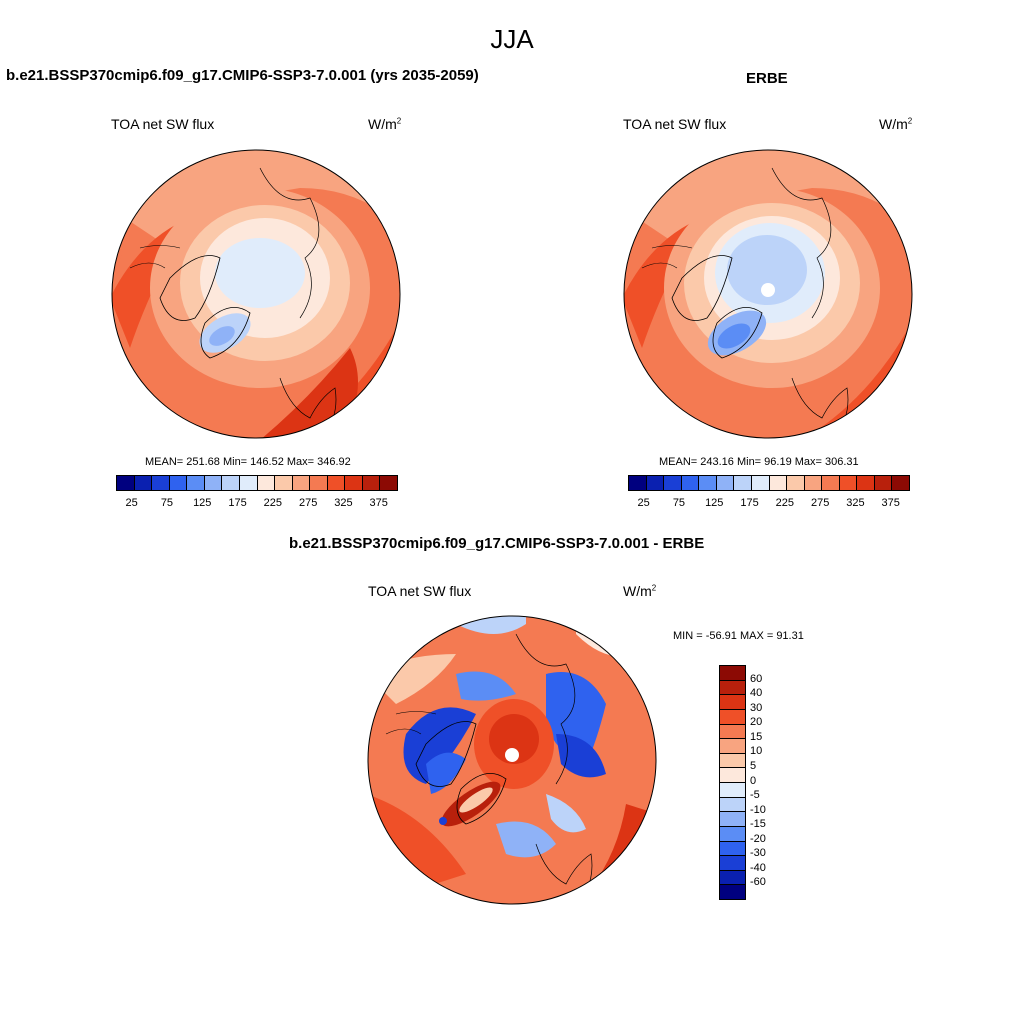 This screenshot has width=1024, height=1024. Describe the element at coordinates (756, 693) in the screenshot. I see `colorbar-tick-label: 40` at that location.